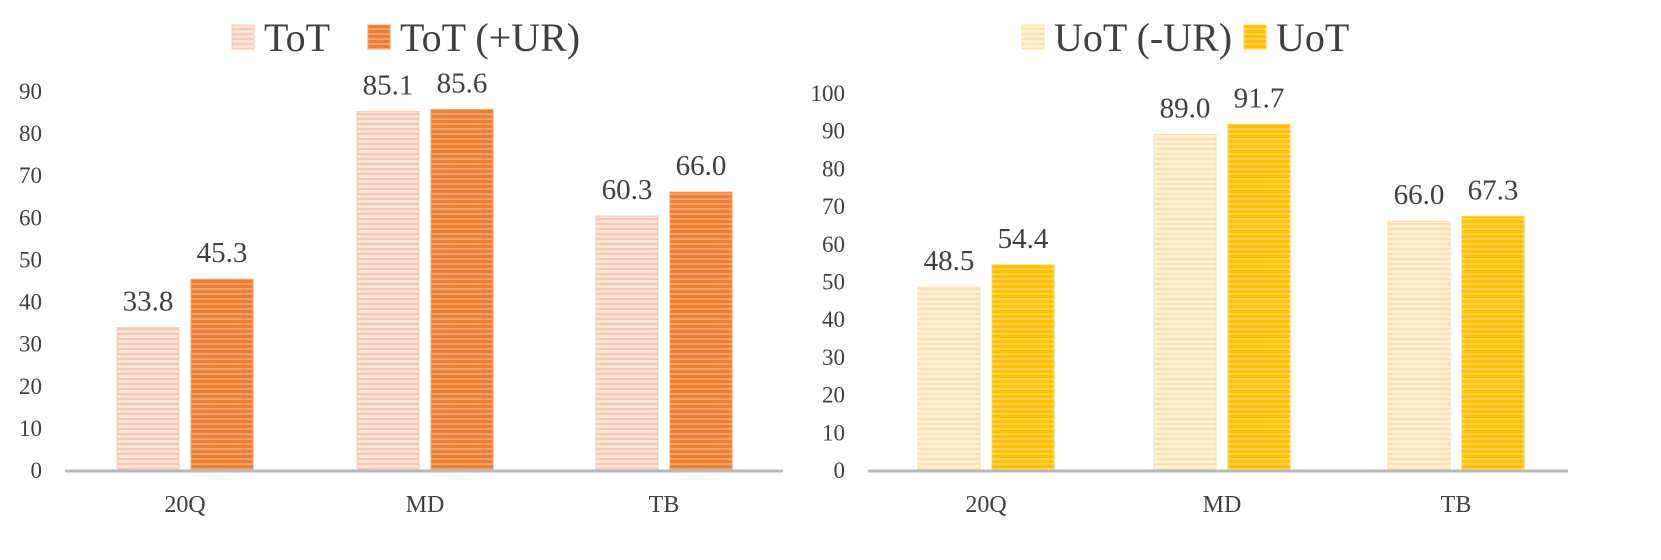  I want to click on data-label: 60.3, so click(627, 190).